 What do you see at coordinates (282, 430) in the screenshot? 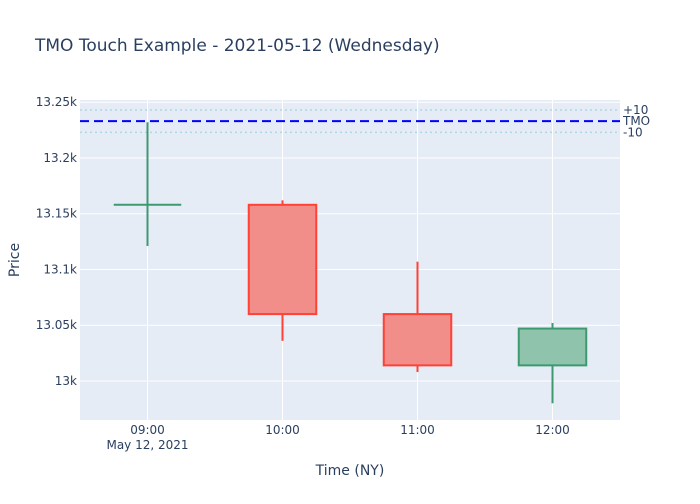
I see `x-tick-label: 10:00` at bounding box center [282, 430].